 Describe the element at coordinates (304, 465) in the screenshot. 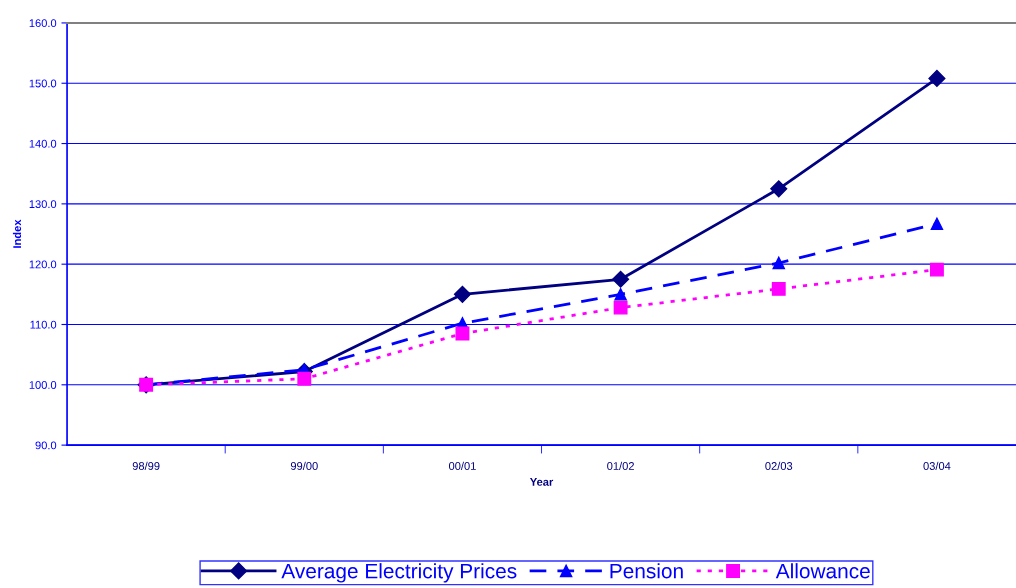

I see `x-tick-label: 99/00` at that location.